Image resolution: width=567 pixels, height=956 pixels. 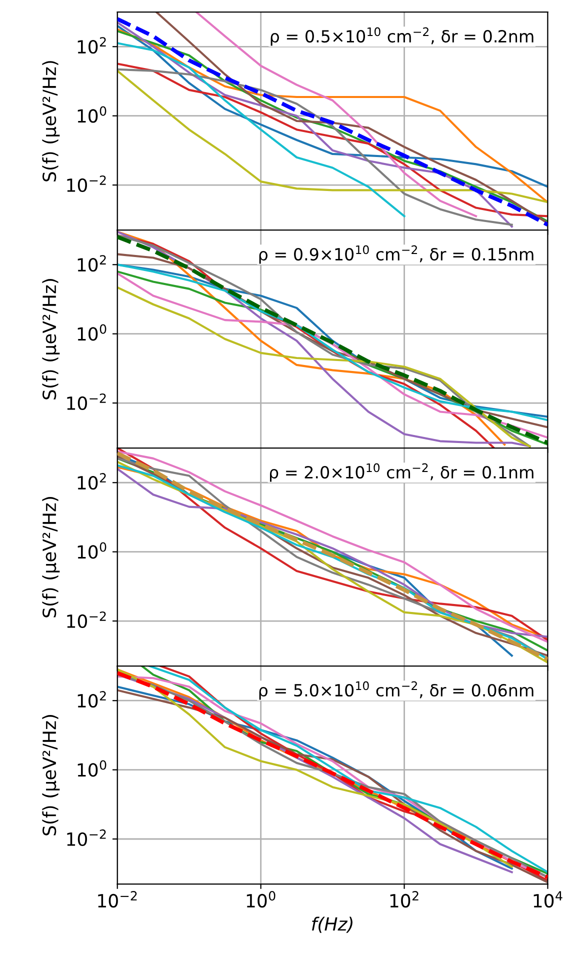 I want to click on x-axis-title: f(Hz), so click(x=332, y=924).